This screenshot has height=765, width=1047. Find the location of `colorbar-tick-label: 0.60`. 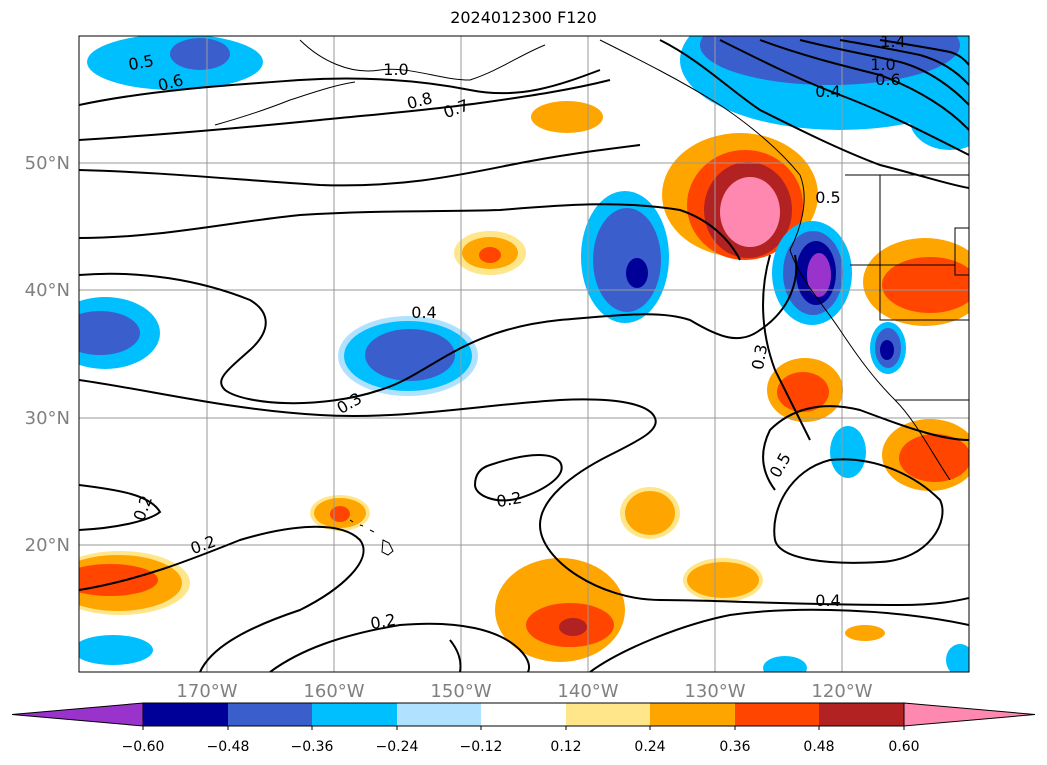

colorbar-tick-label: 0.60 is located at coordinates (903, 747).